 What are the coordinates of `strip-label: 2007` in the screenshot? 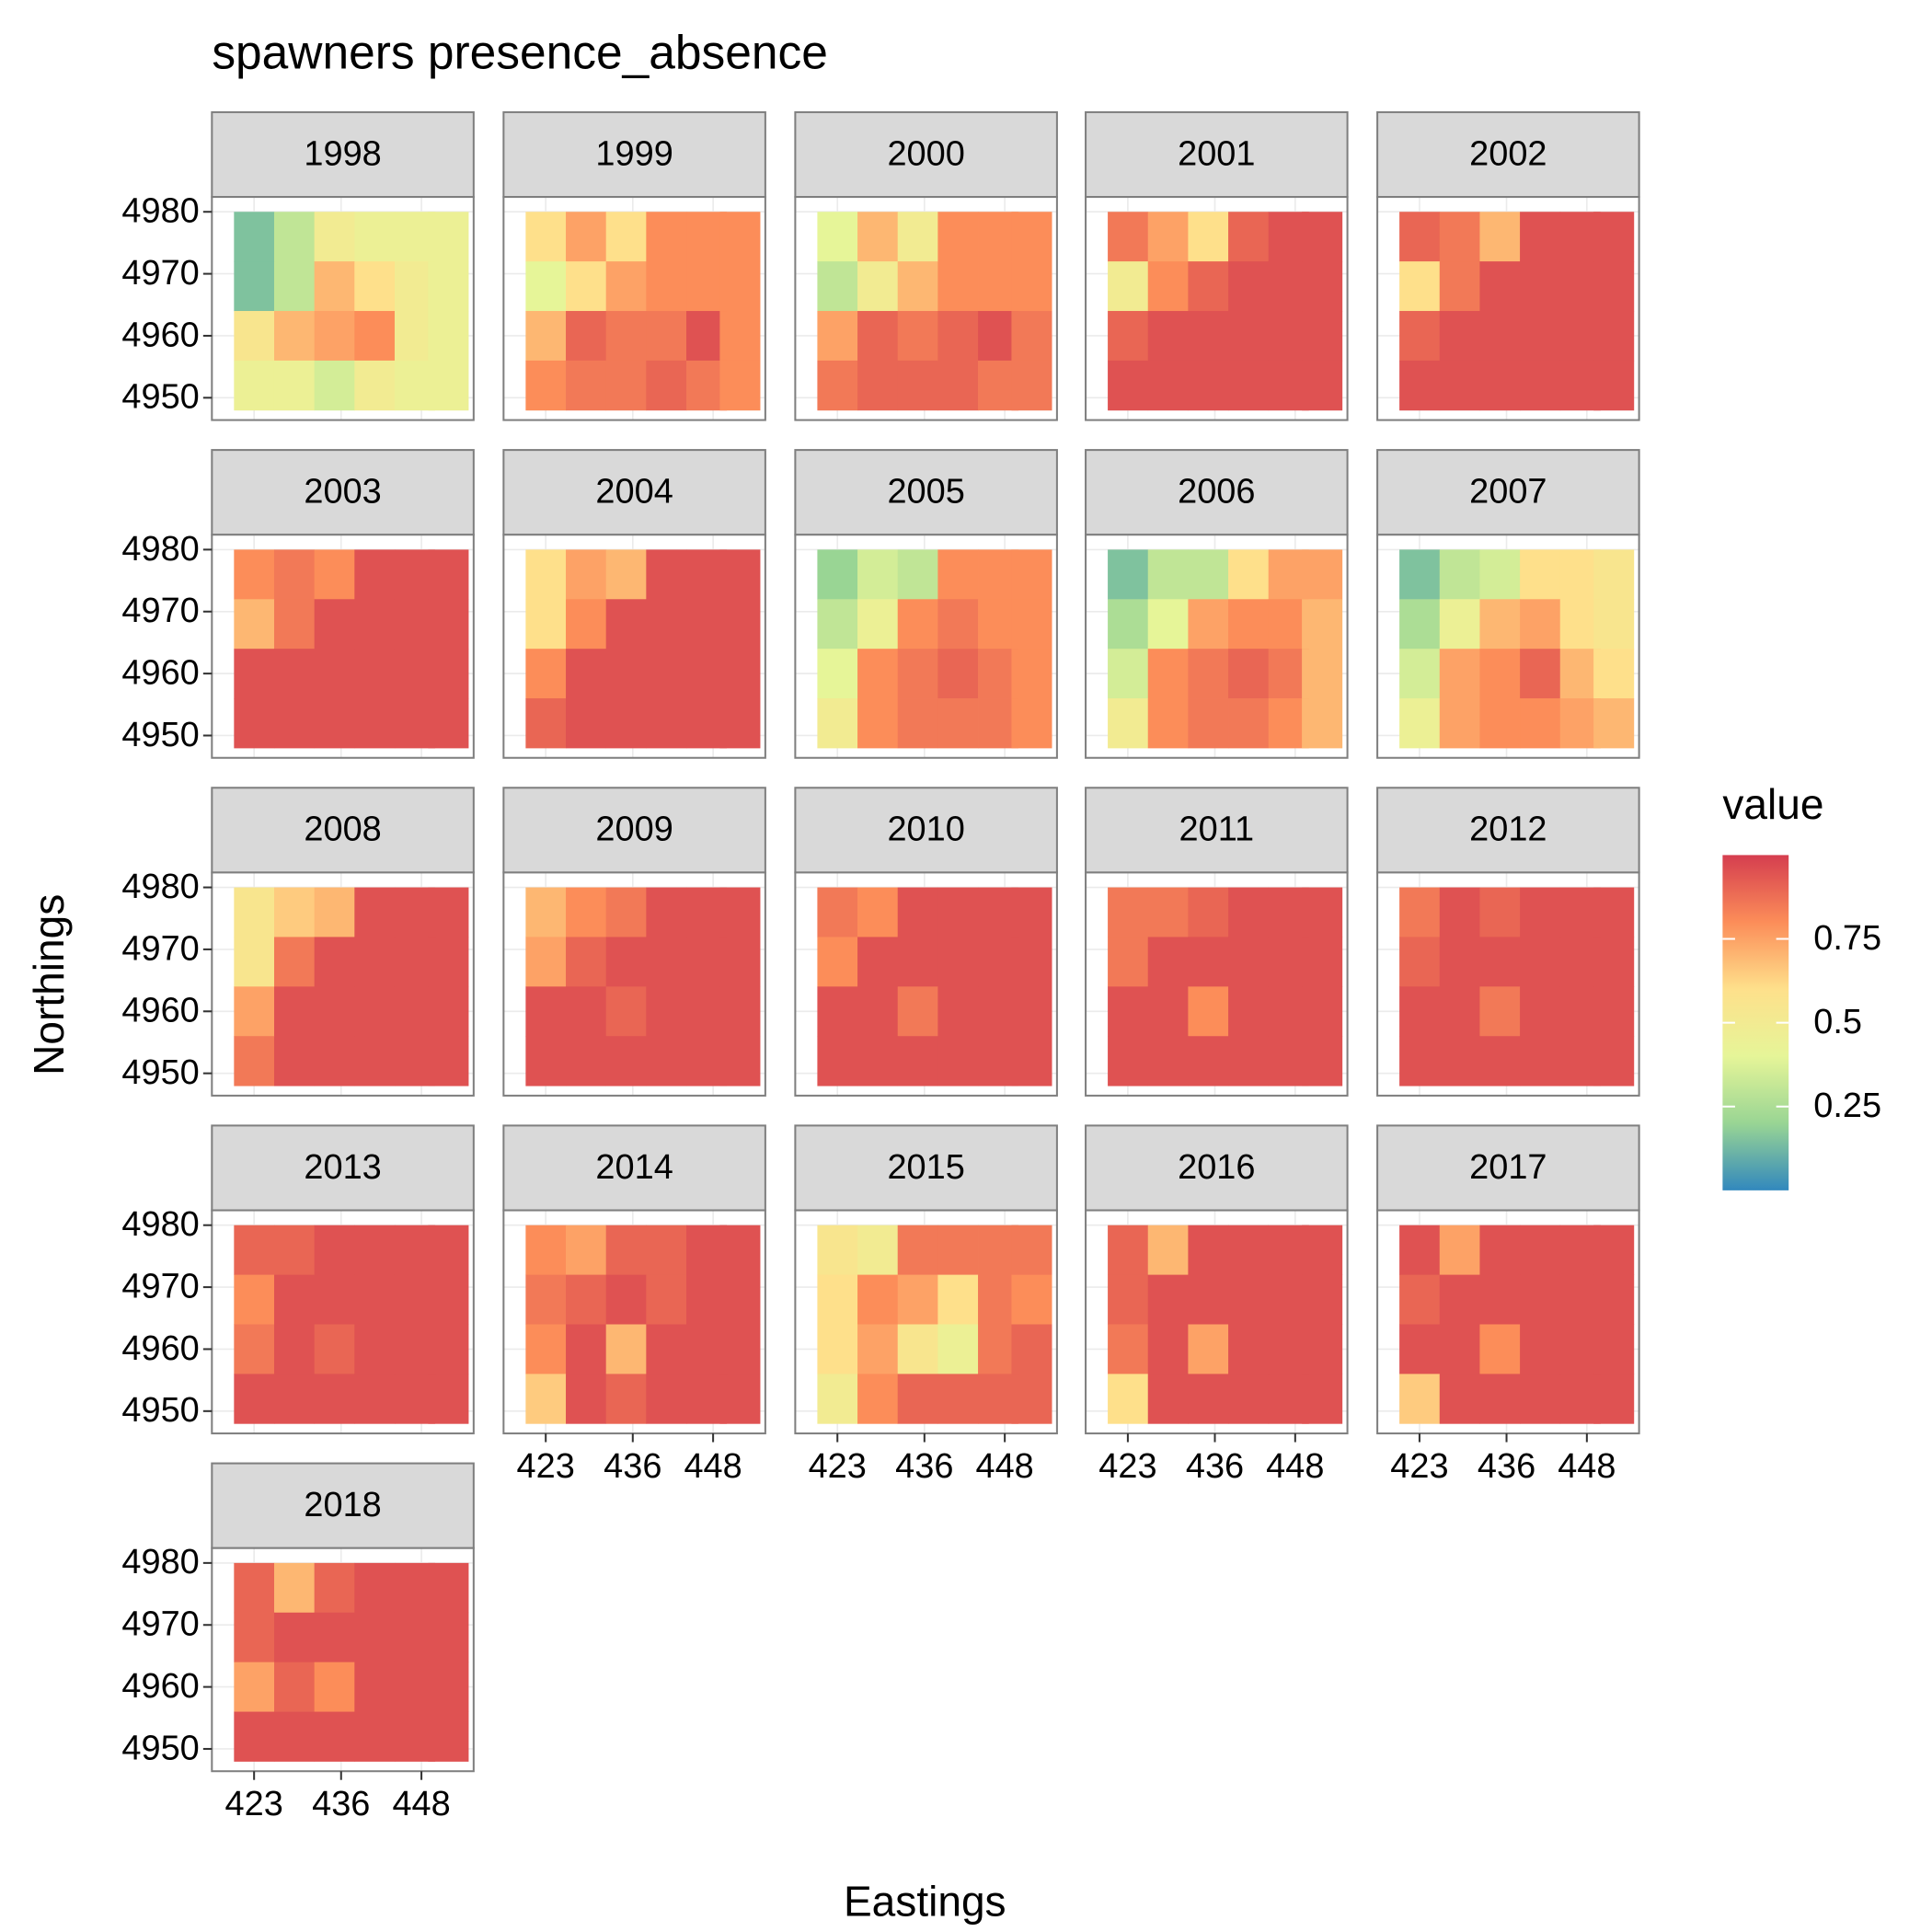 It's located at (1508, 493).